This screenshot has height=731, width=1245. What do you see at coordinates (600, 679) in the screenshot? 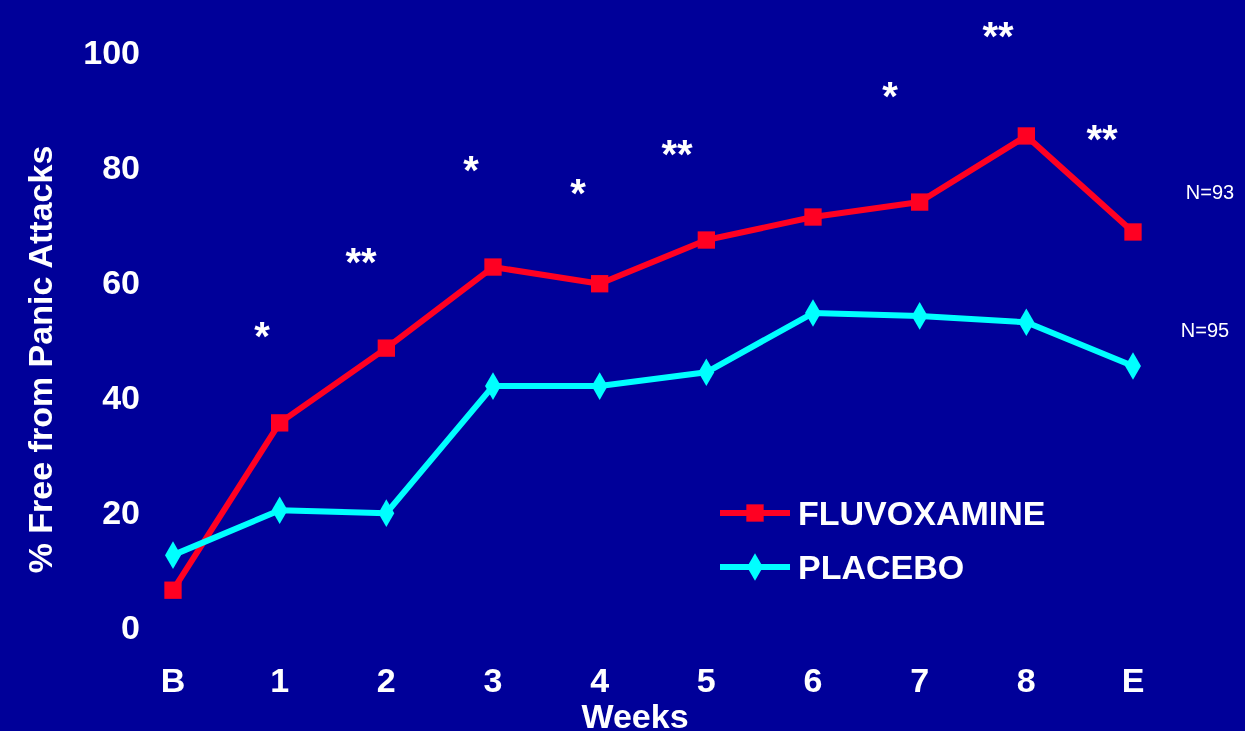
I see `x-tick-label: 4` at bounding box center [600, 679].